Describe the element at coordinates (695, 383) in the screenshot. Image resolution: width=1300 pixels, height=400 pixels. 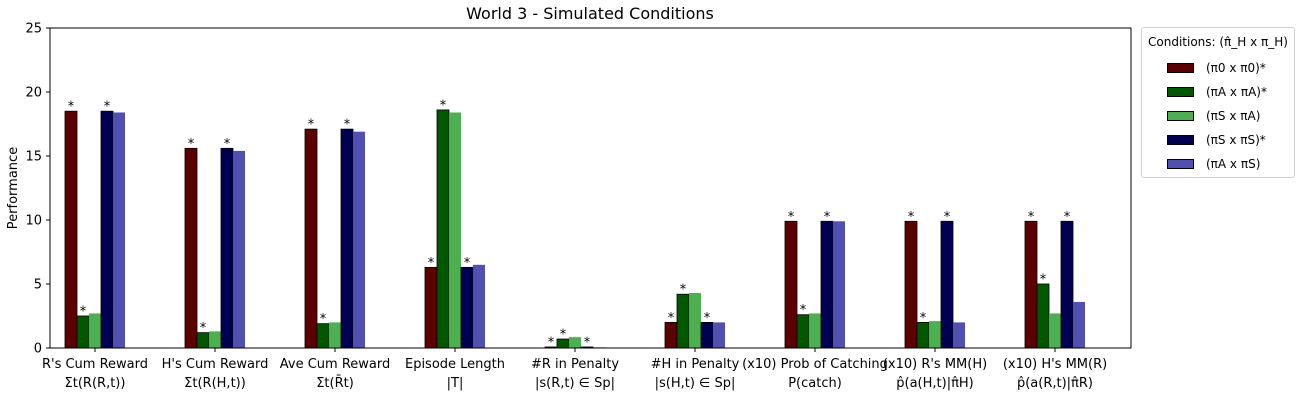
I see `x-category-formula: |s(H,t) ∈ Sp|` at that location.